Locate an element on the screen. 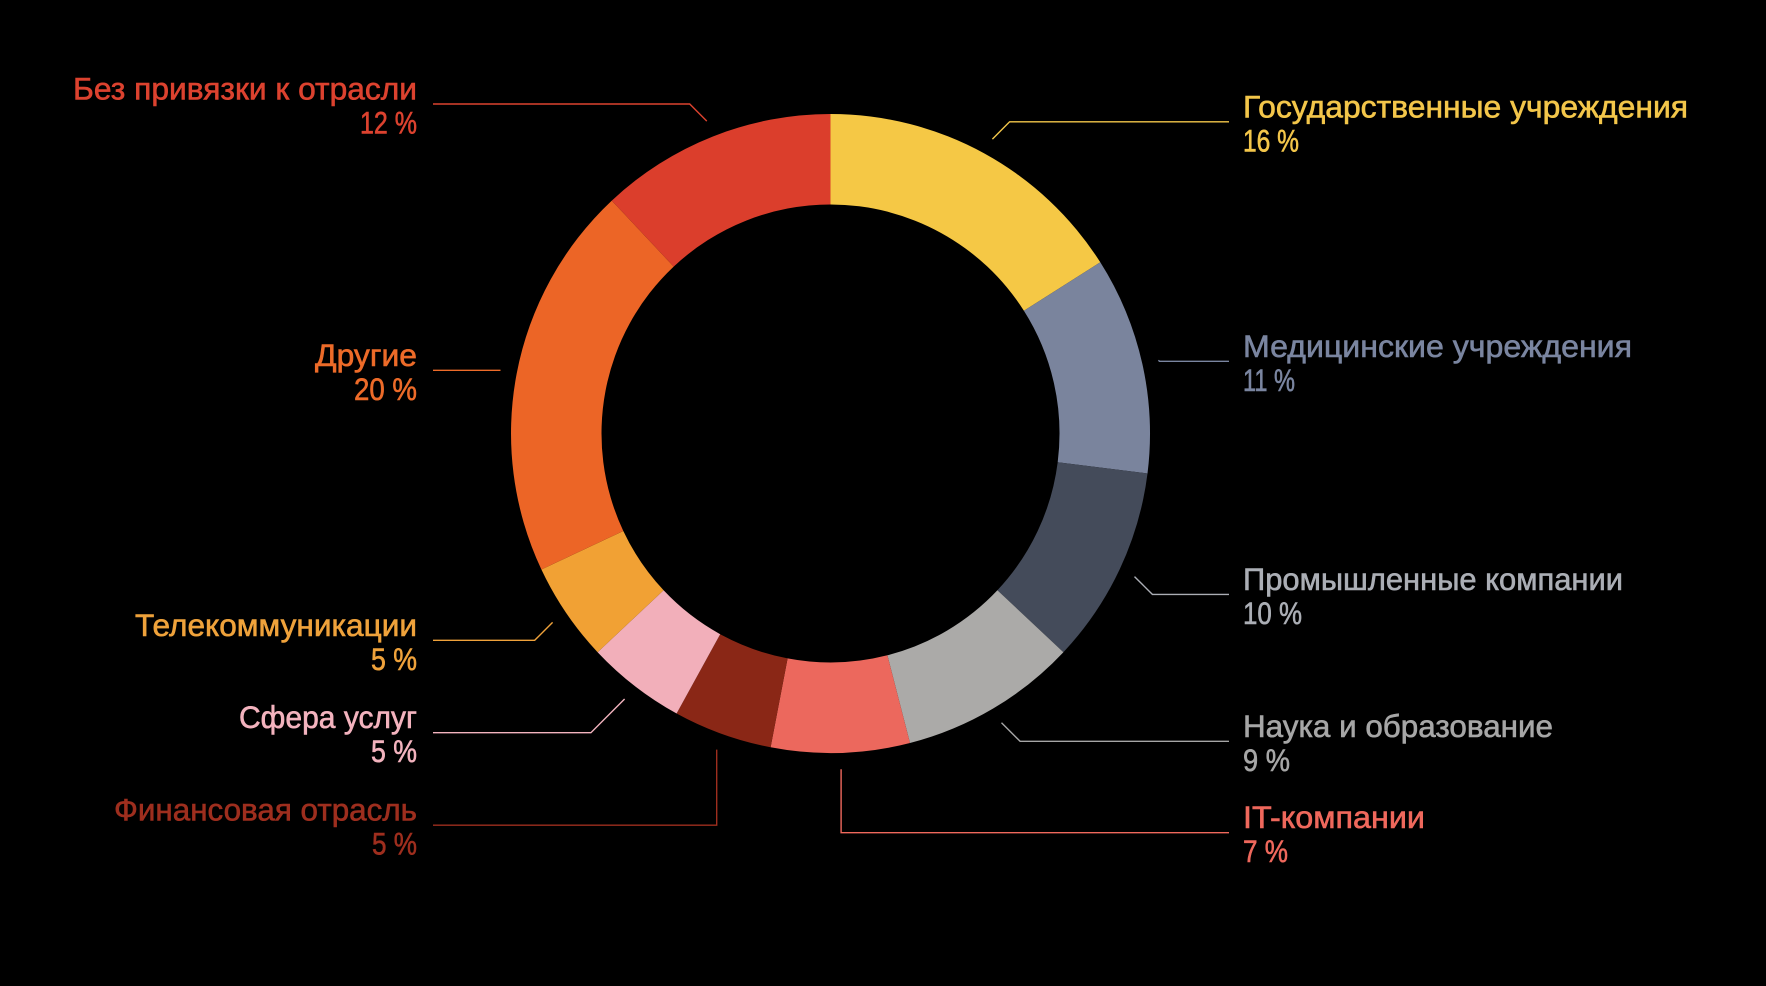 This screenshot has width=1766, height=986. svg-text: Финансовая отрасль is located at coordinates (265, 810).